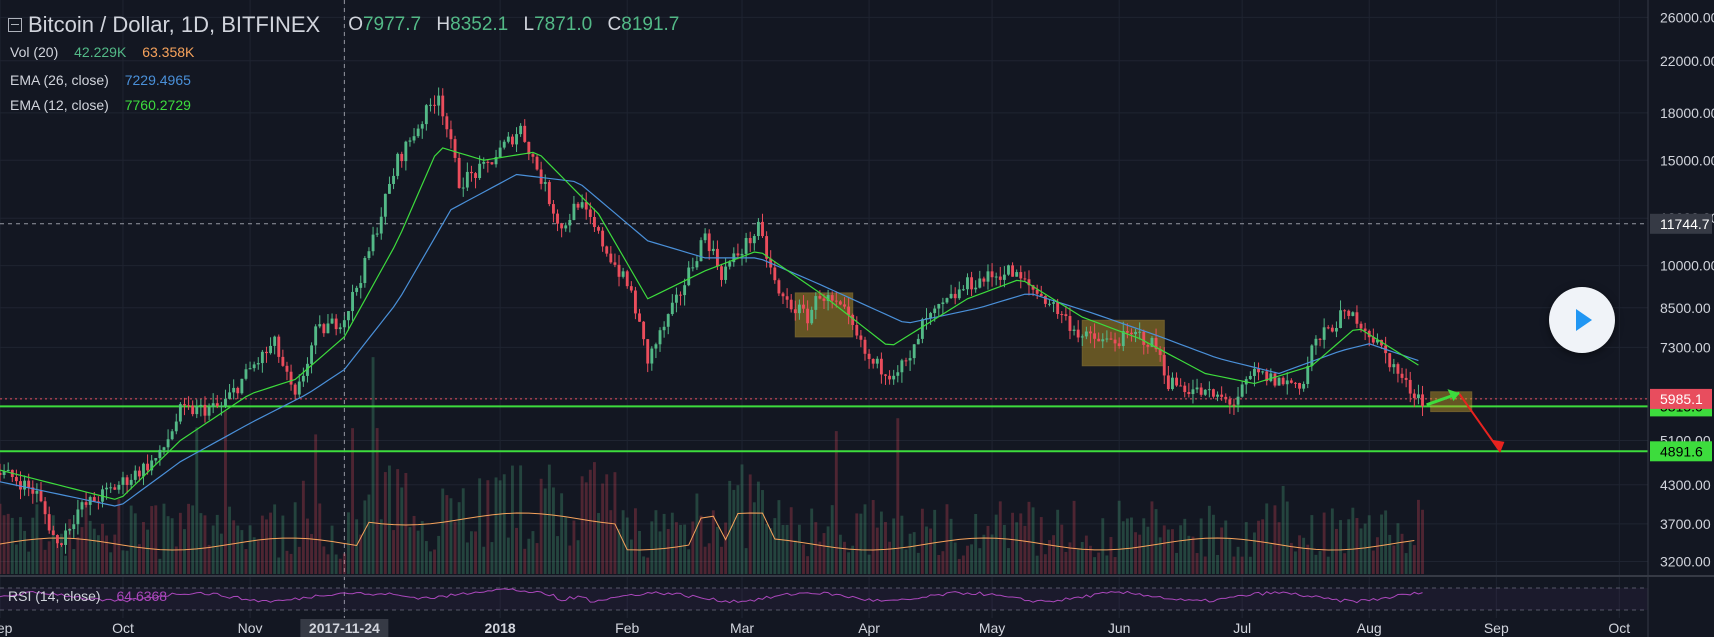  Describe the element at coordinates (102, 52) in the screenshot. I see `volume-indicator-legend: Vol (20) 42.229K 63.358K` at that location.